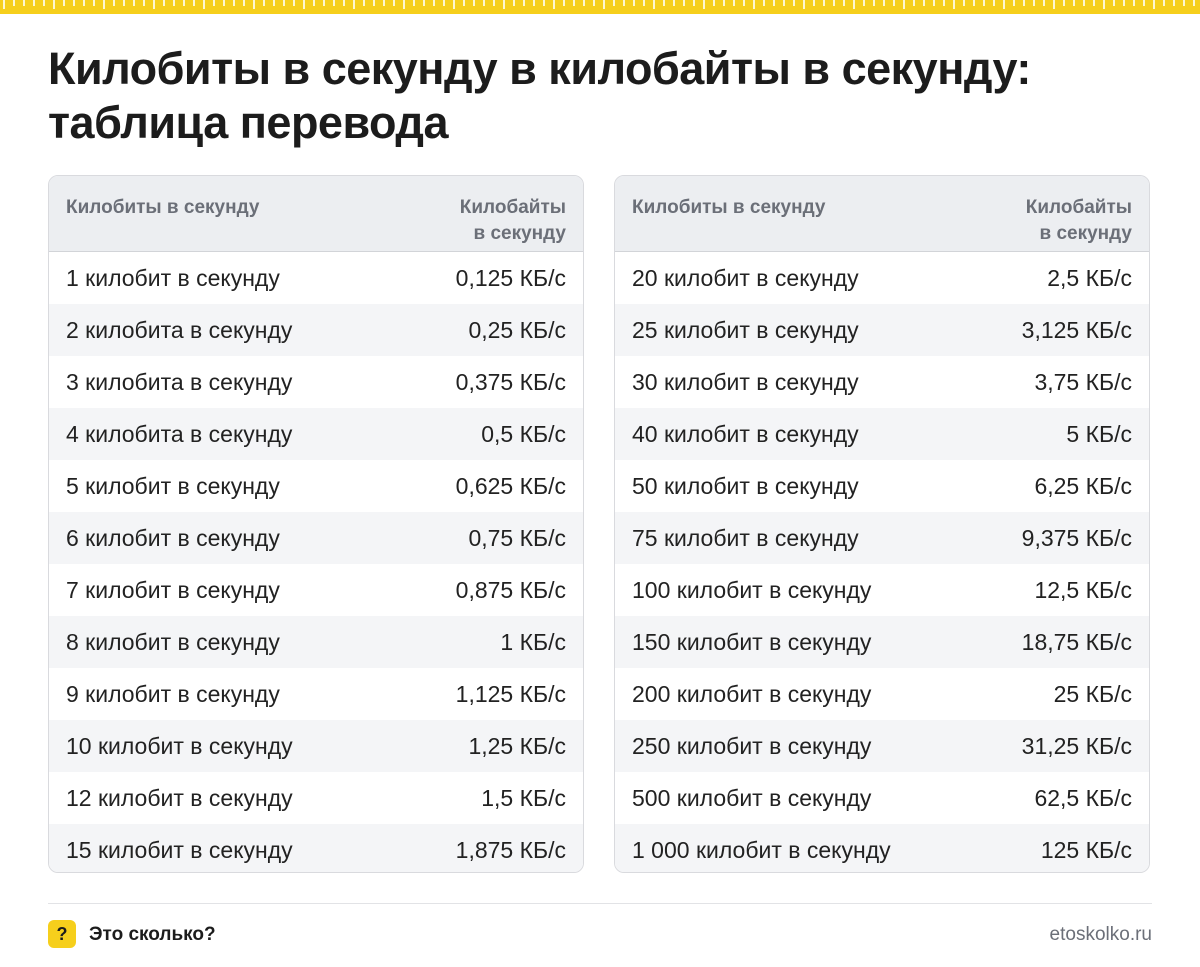 The width and height of the screenshot is (1200, 967). What do you see at coordinates (1086, 849) in the screenshot?
I see `row-kbytes: 125 КБ/с` at bounding box center [1086, 849].